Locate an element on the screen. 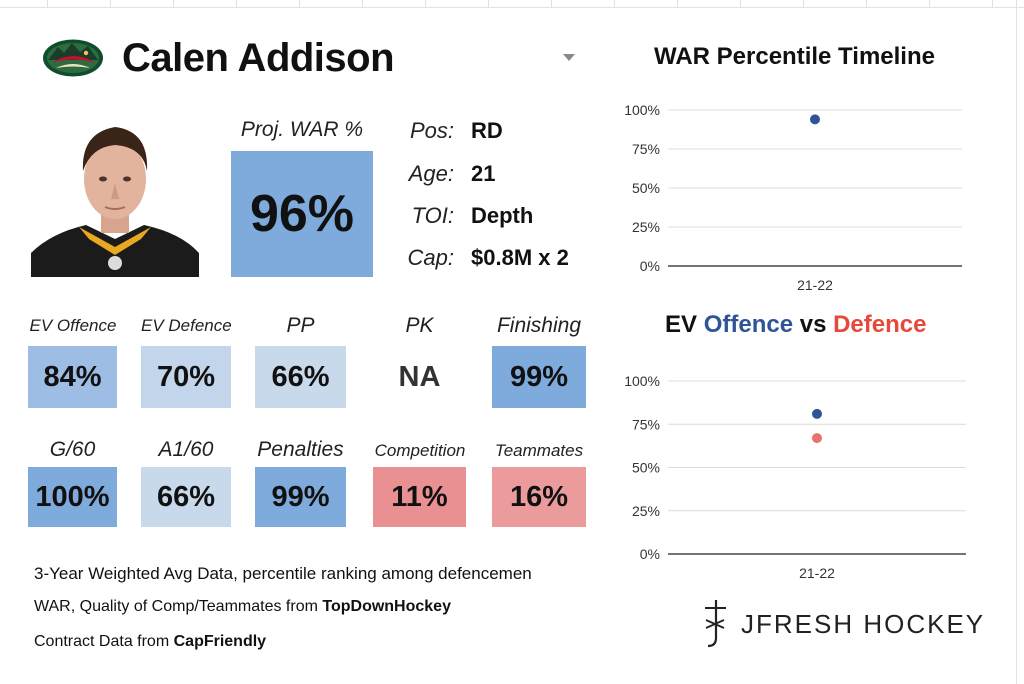 This screenshot has width=1024, height=684. source-topdownhockey: TopDownHockey is located at coordinates (386, 606).